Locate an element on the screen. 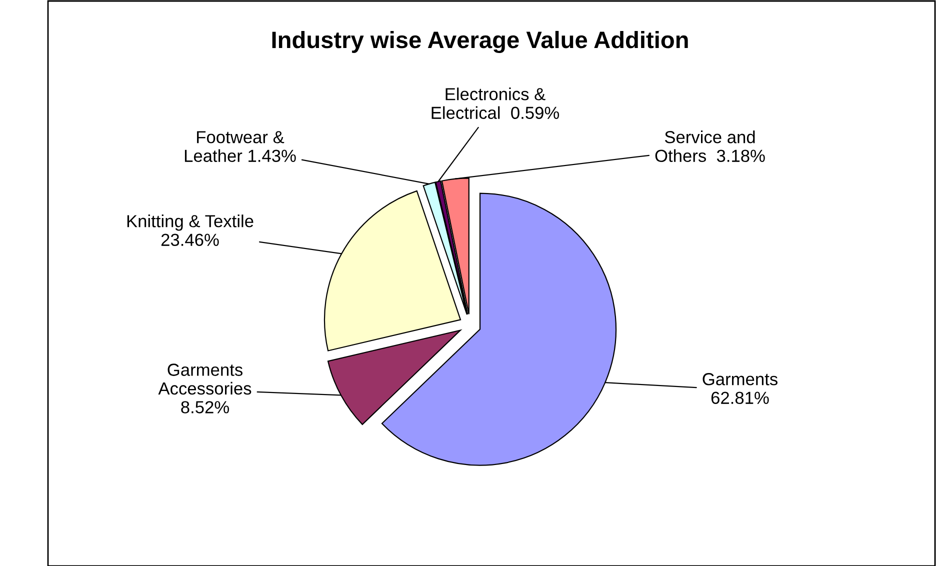 The image size is (936, 566). slice-label: Garments is located at coordinates (740, 379).